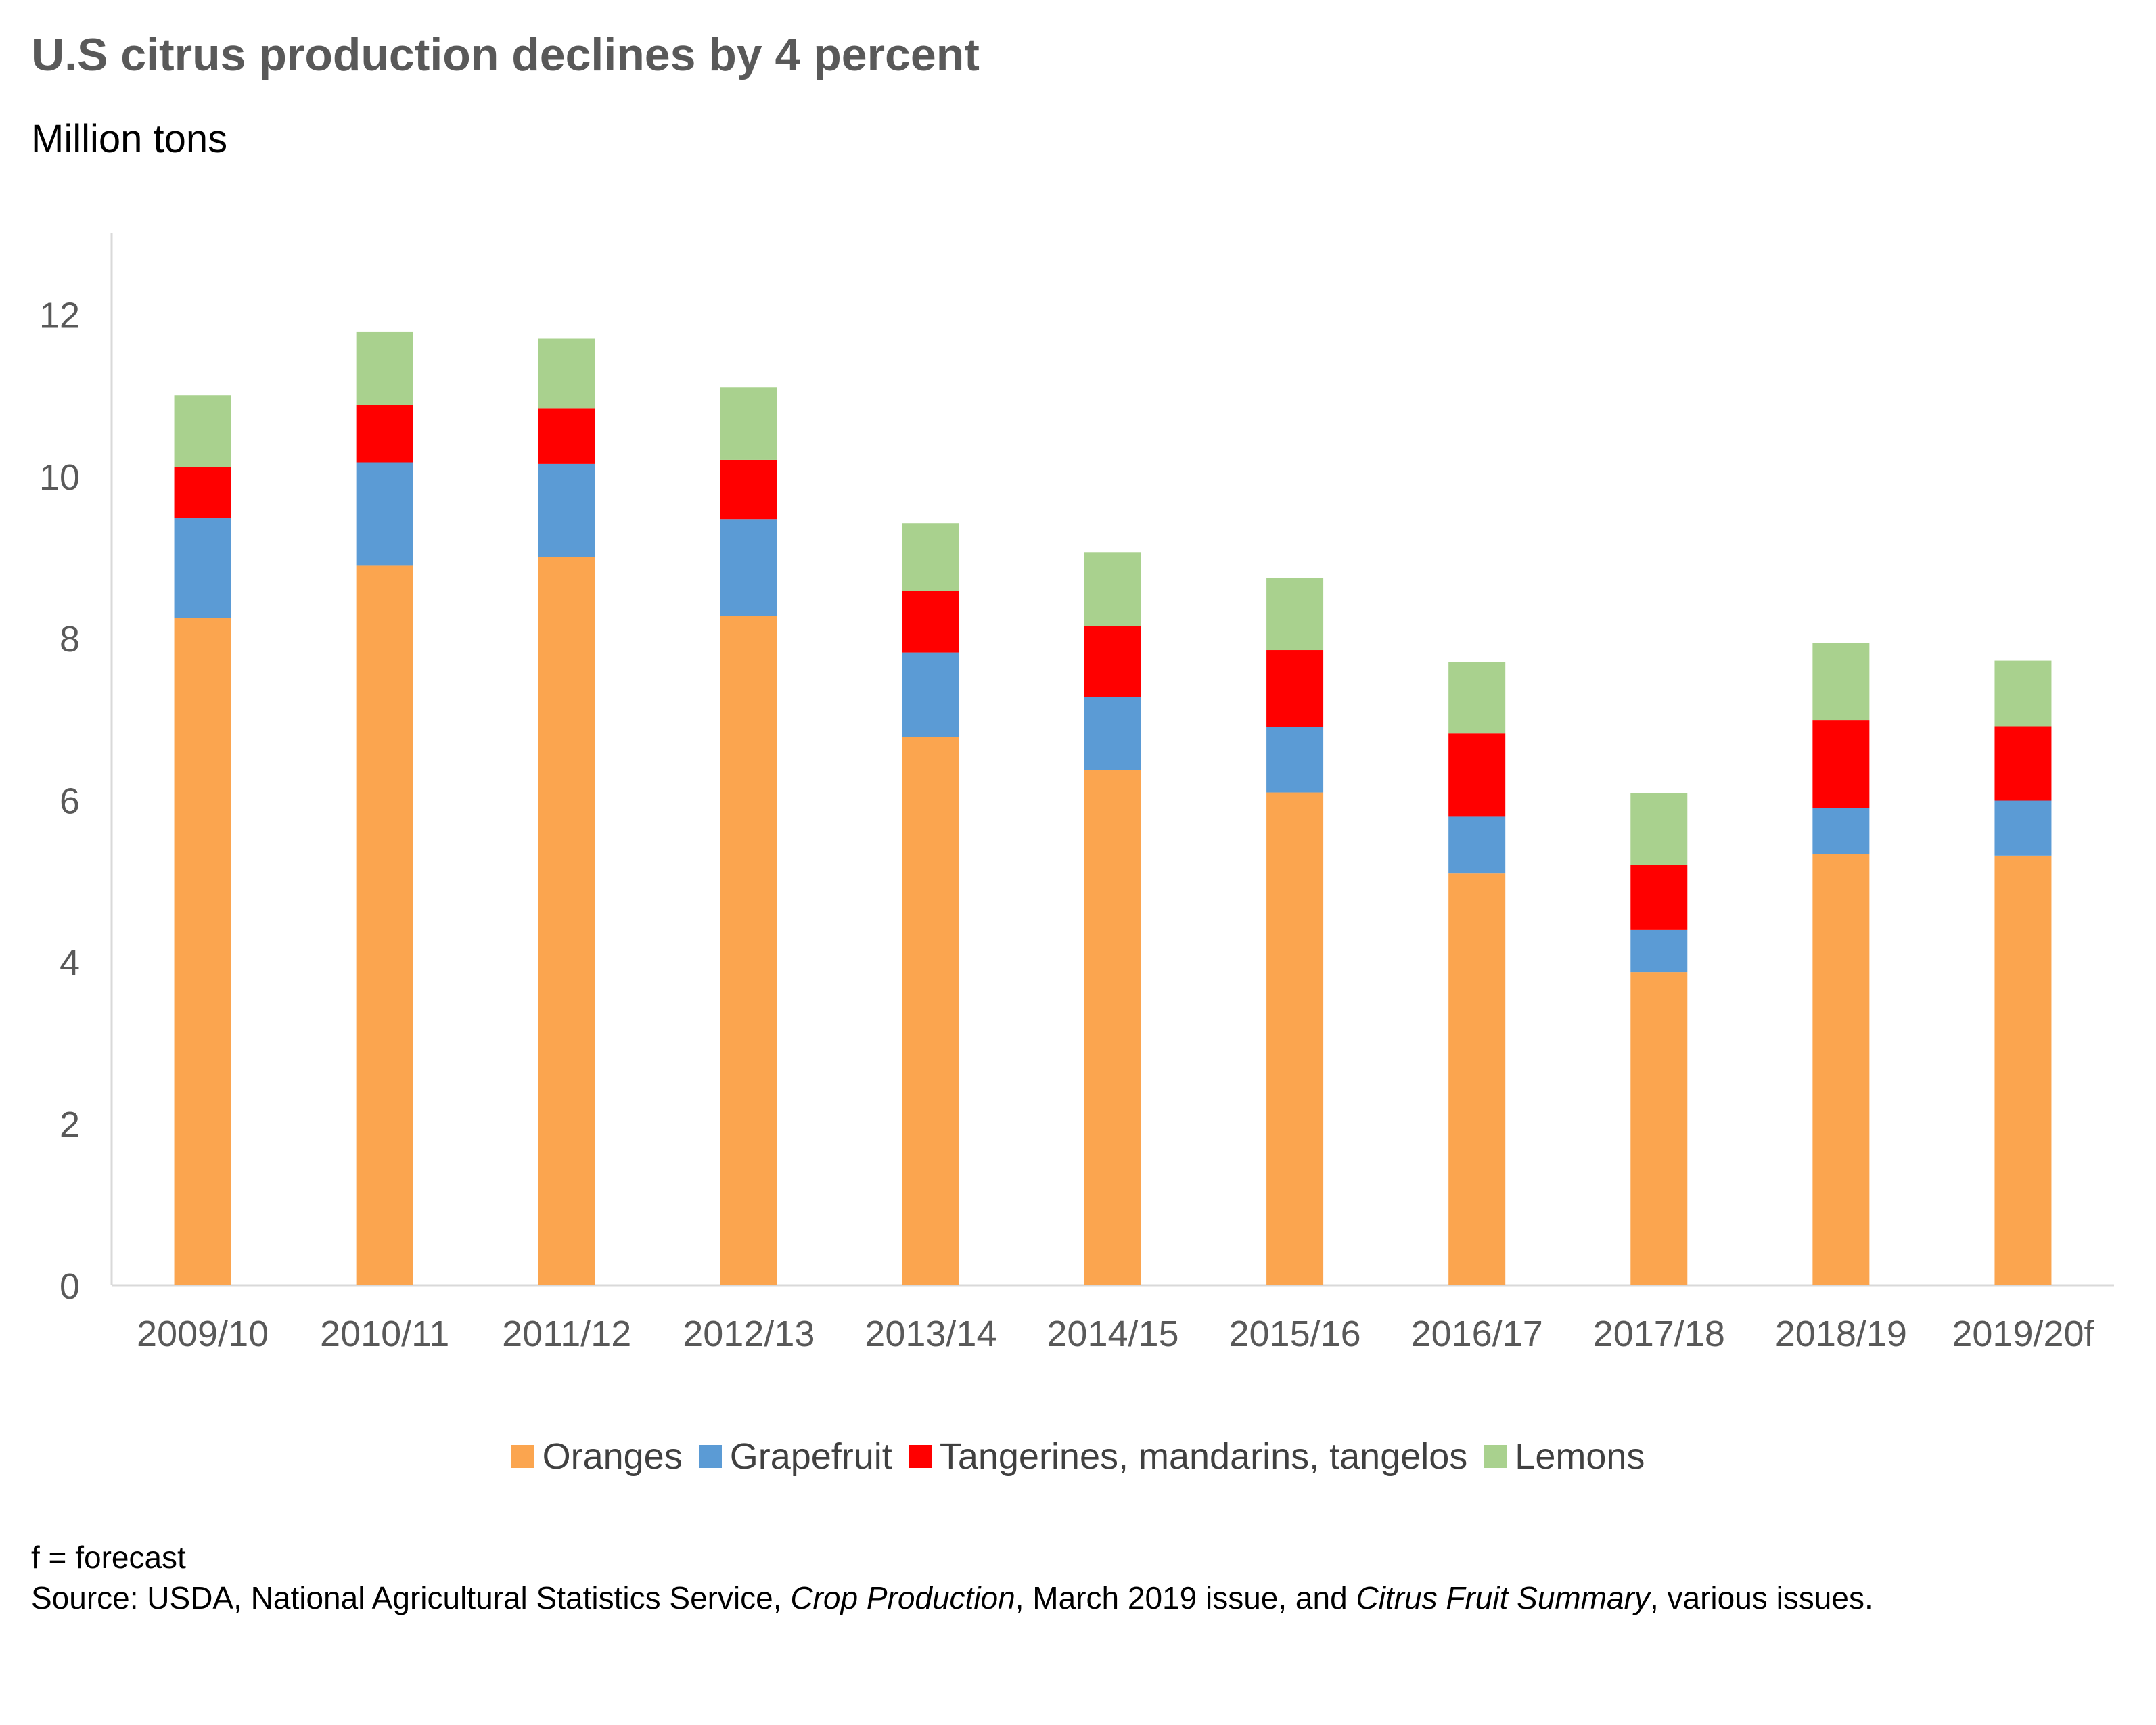  I want to click on x-tick-label: 2010/11, so click(385, 1334).